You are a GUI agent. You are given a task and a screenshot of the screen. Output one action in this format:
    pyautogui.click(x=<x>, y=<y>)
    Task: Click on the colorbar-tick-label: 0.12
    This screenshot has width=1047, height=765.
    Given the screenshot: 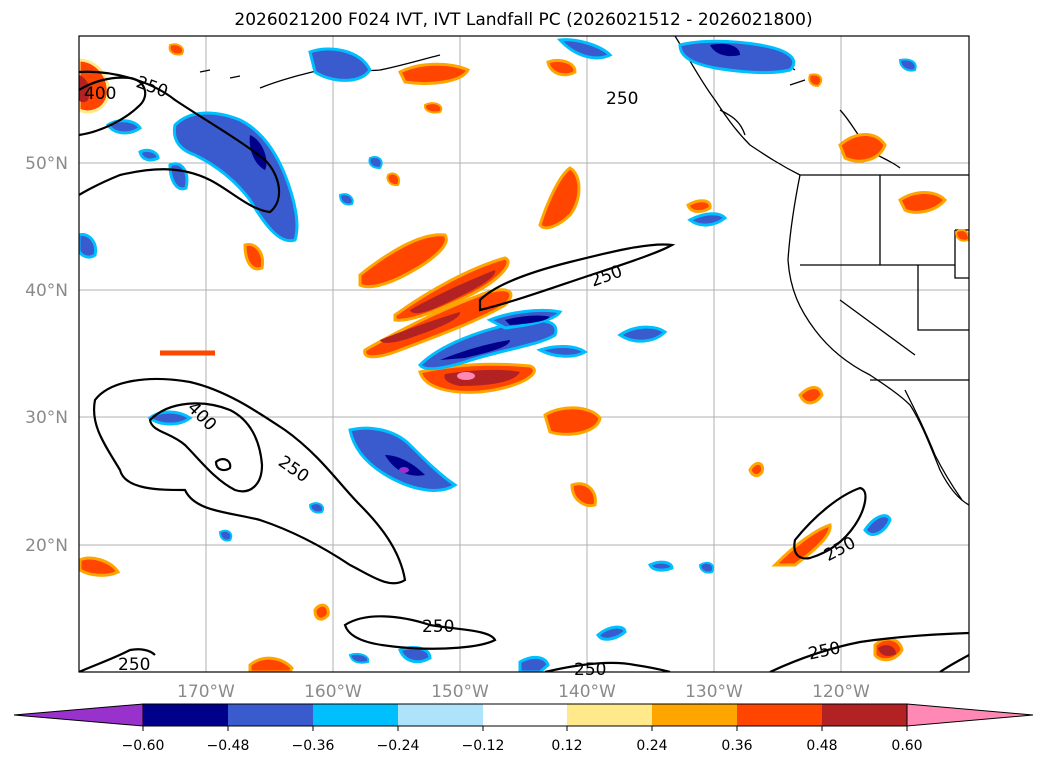 What is the action you would take?
    pyautogui.click(x=566, y=746)
    